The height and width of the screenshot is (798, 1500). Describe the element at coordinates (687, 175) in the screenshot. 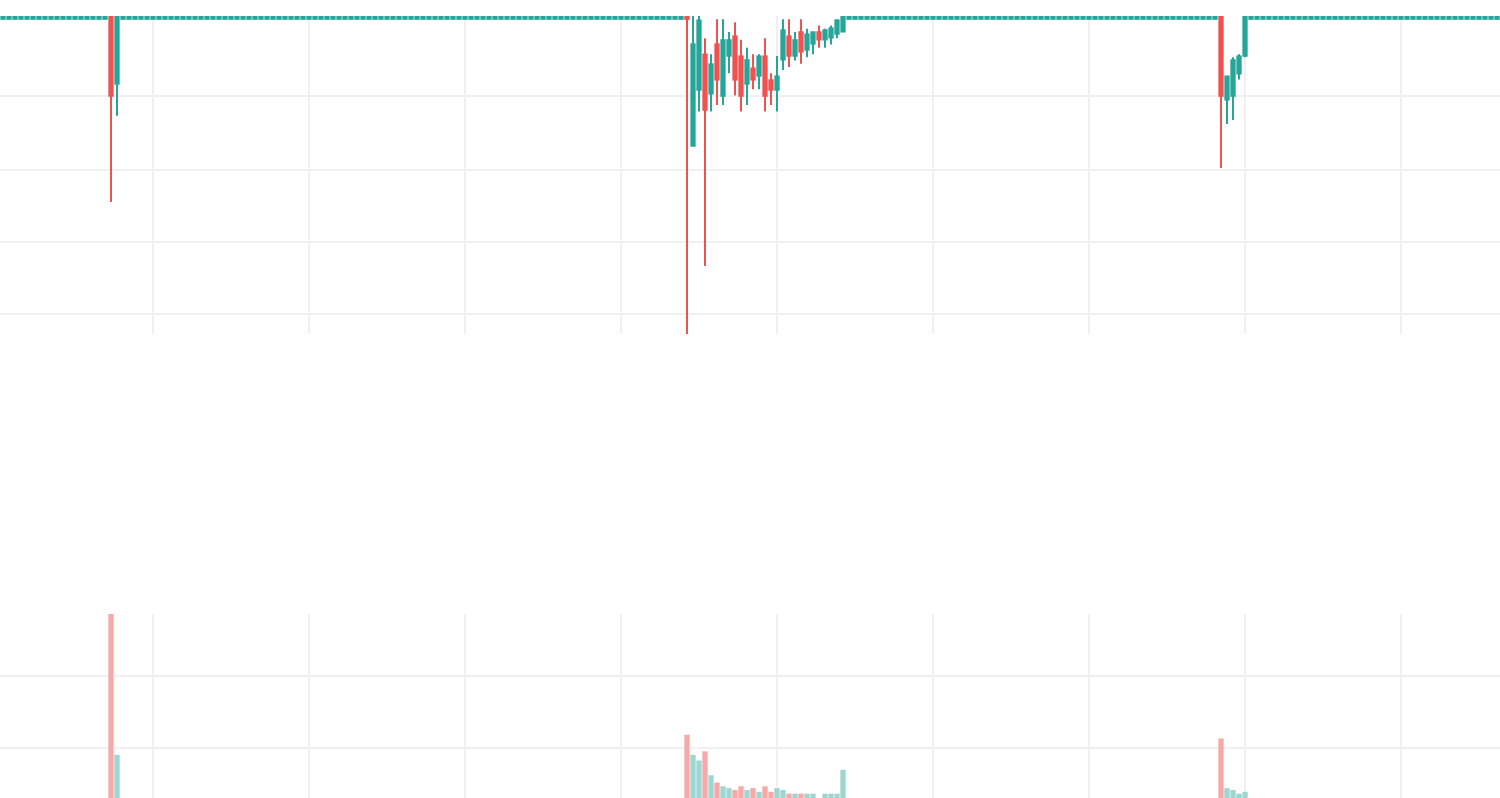

I see `candlestick` at that location.